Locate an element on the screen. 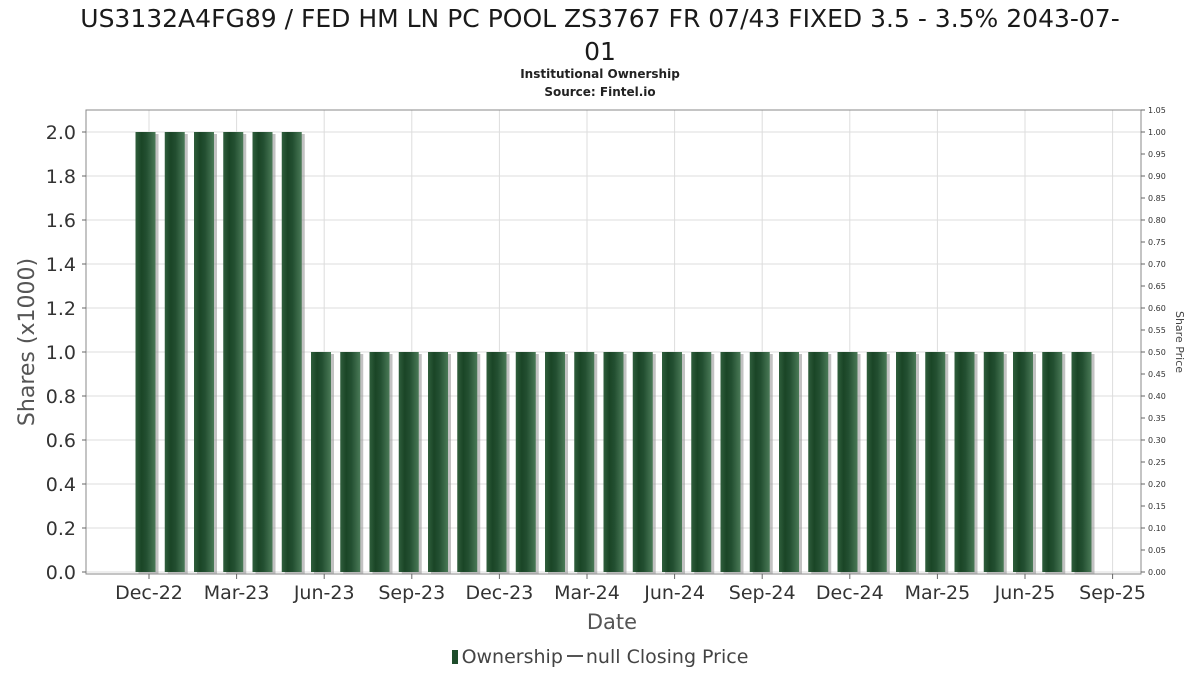 This screenshot has width=1200, height=675. y-axis-title: Shares (x1000) is located at coordinates (27, 342).